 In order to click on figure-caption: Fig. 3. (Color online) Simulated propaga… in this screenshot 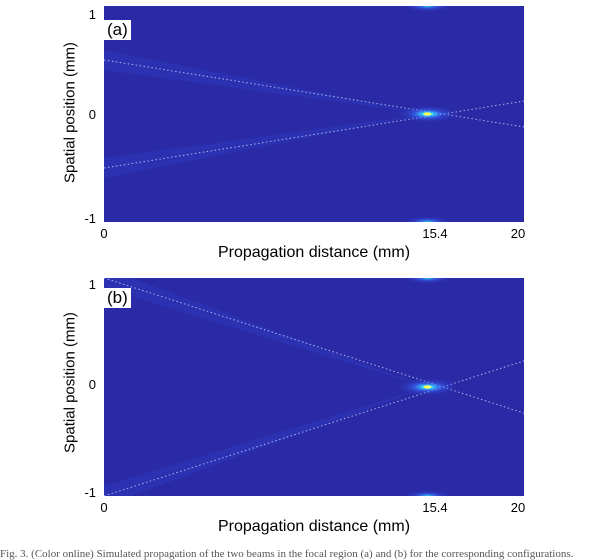, I will do `click(287, 554)`.